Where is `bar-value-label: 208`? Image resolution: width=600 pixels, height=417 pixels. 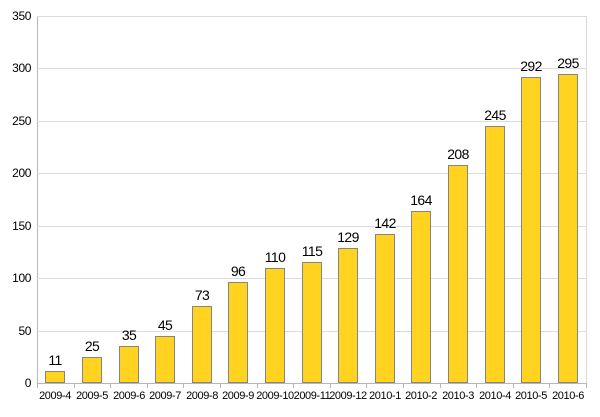 bar-value-label: 208 is located at coordinates (458, 154).